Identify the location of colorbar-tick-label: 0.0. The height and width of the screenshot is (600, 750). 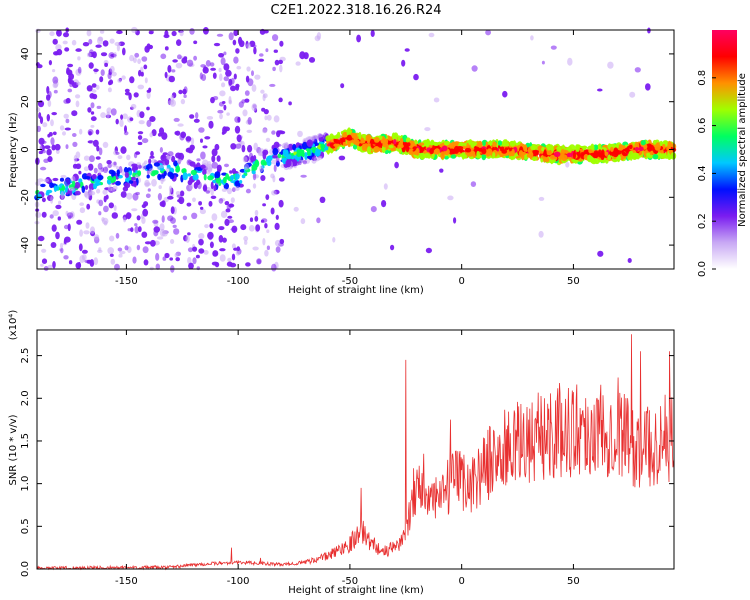
(702, 269).